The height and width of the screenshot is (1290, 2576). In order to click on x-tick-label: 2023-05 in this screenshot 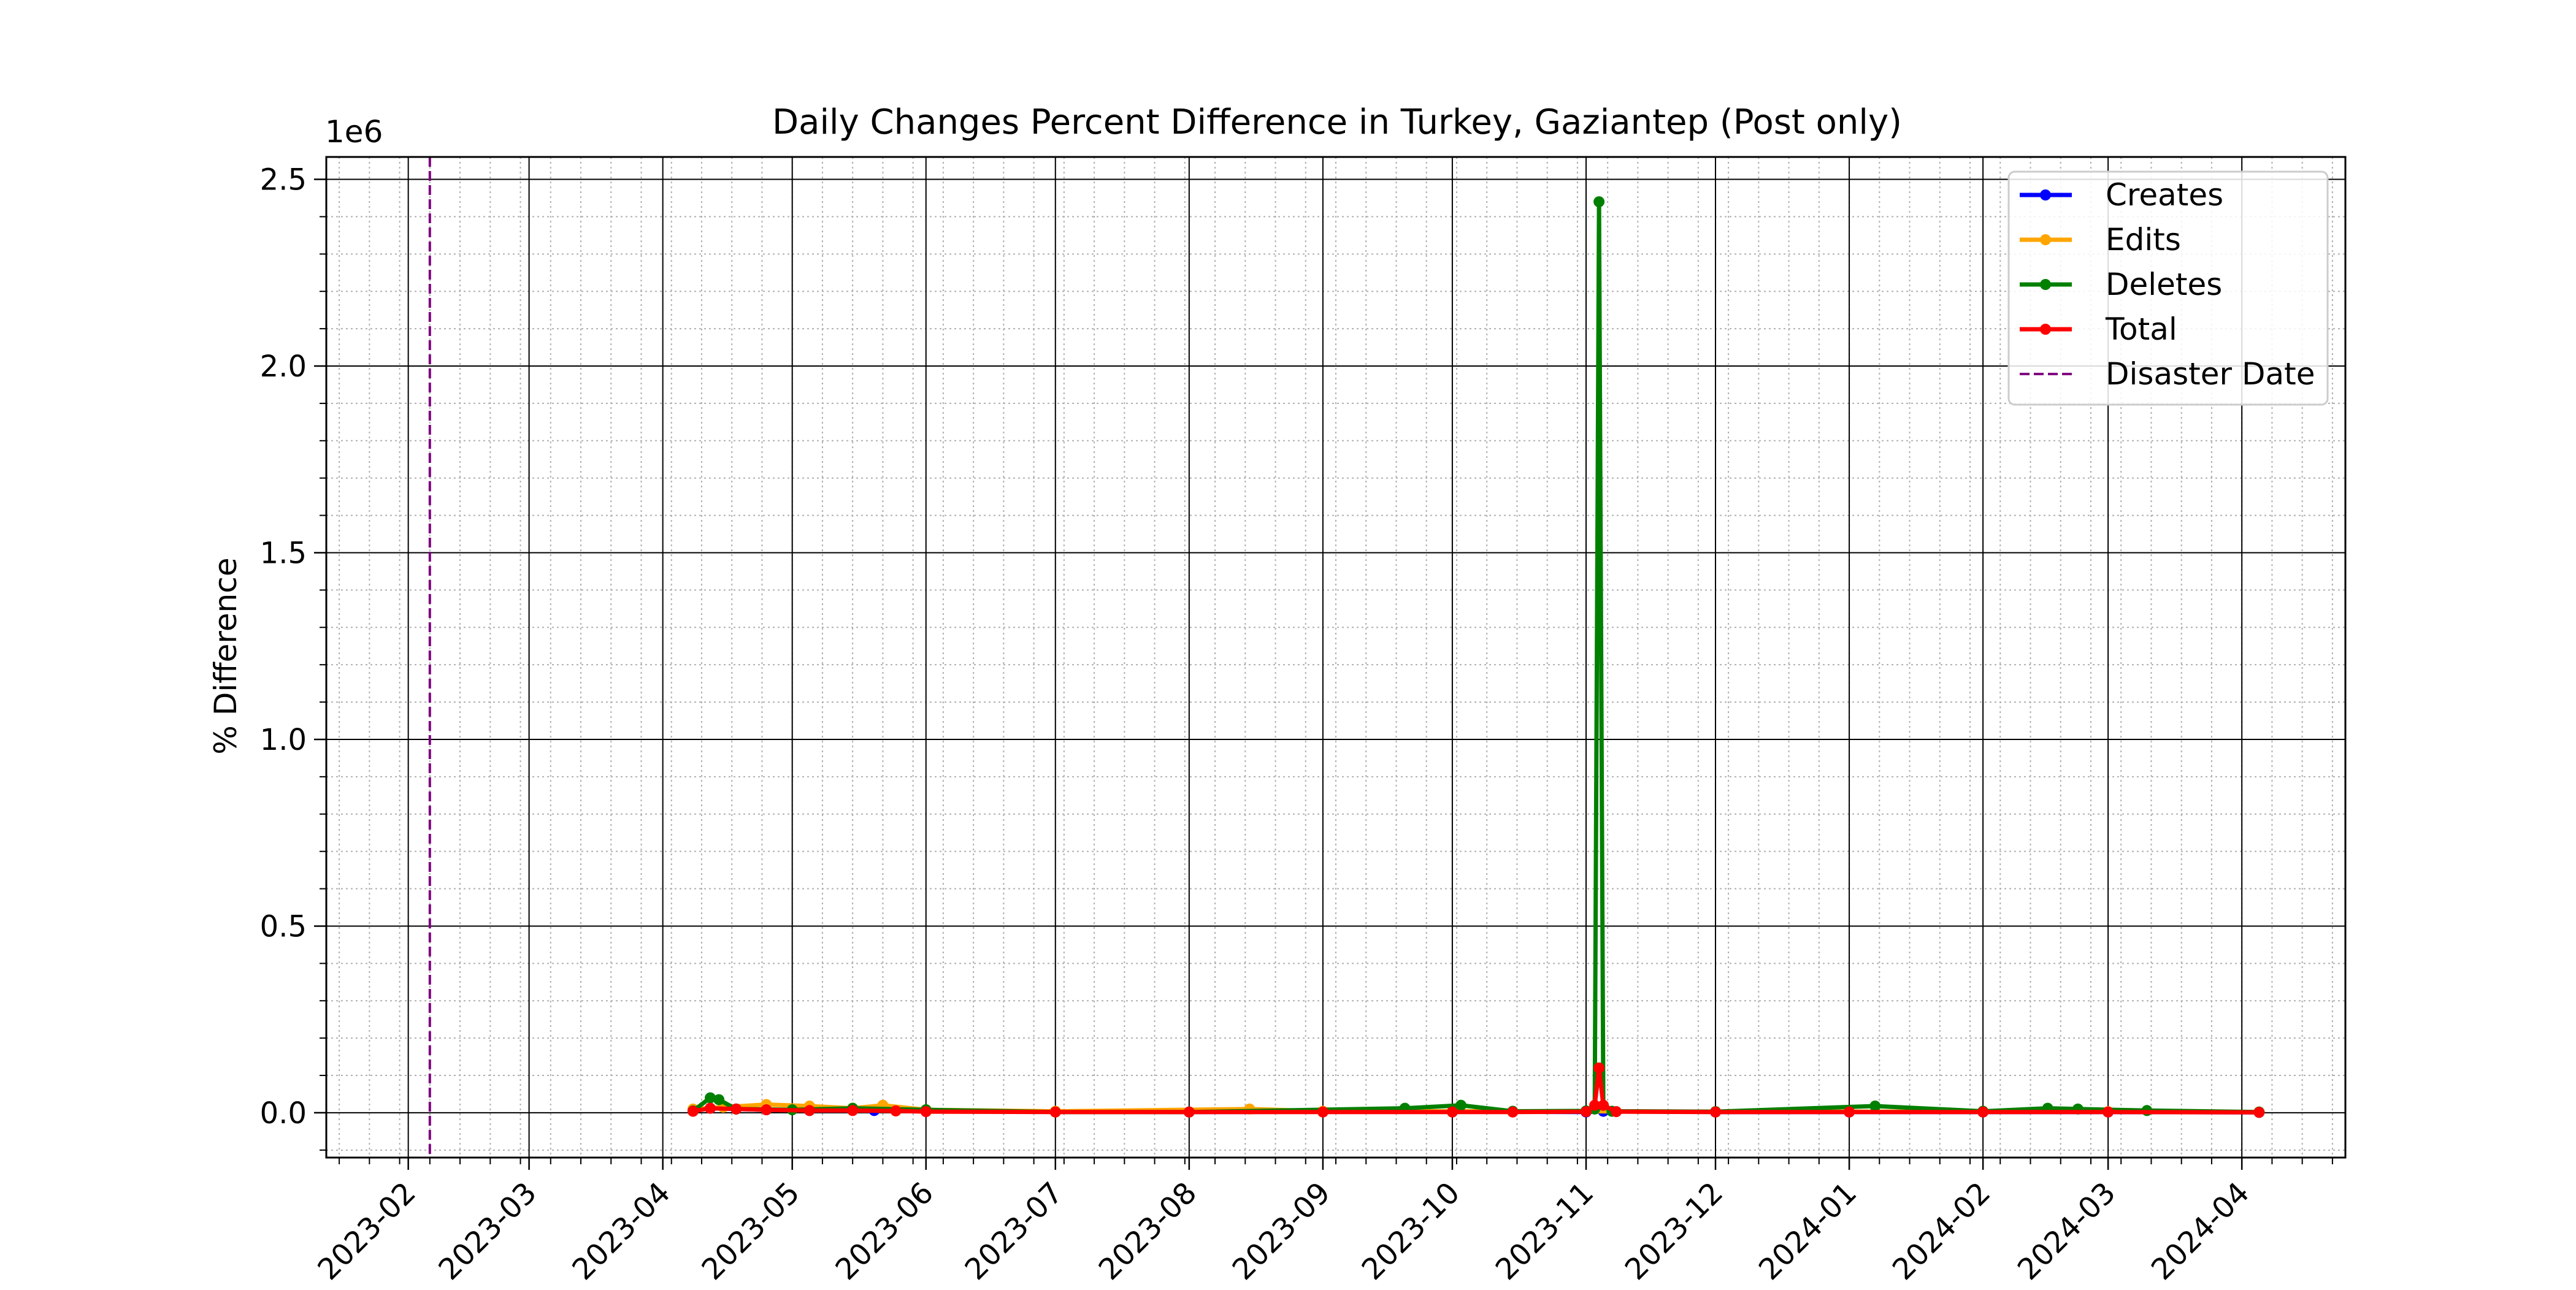, I will do `click(750, 1230)`.